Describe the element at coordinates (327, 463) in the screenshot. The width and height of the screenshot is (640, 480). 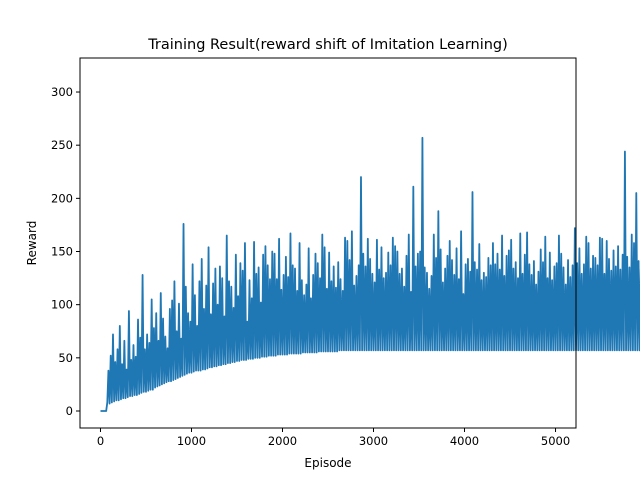
I see `x-axis-label: Episode` at that location.